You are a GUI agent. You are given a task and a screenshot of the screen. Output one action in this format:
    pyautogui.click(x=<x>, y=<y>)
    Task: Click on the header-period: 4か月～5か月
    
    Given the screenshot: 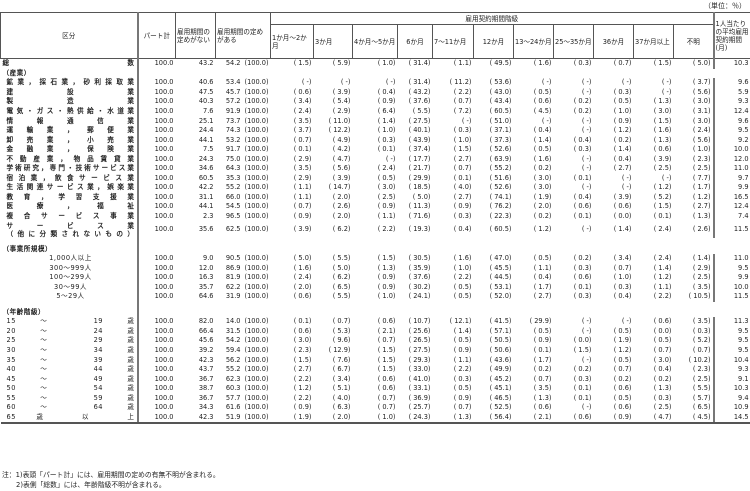 What is the action you would take?
    pyautogui.click(x=375, y=41)
    